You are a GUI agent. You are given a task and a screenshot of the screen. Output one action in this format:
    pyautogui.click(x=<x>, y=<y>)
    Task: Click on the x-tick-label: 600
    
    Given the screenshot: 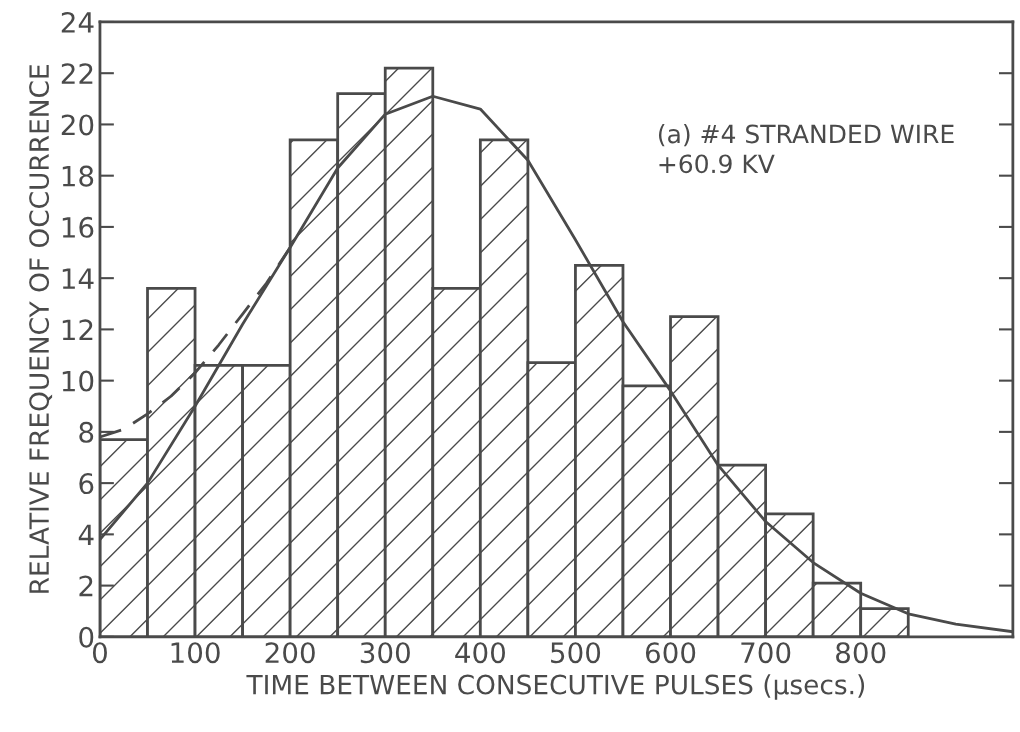 What is the action you would take?
    pyautogui.click(x=670, y=653)
    